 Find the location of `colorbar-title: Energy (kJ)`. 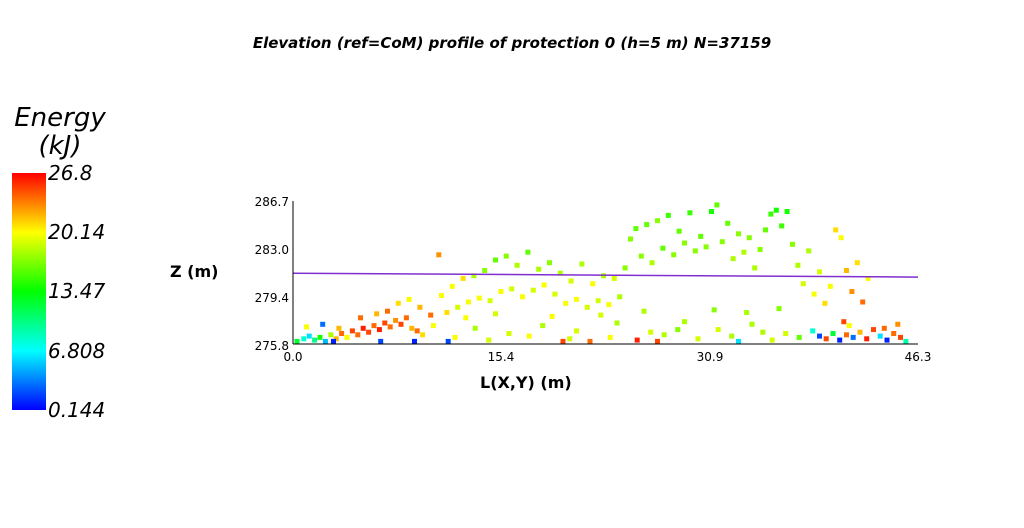

colorbar-title: Energy (kJ) is located at coordinates (60, 132).